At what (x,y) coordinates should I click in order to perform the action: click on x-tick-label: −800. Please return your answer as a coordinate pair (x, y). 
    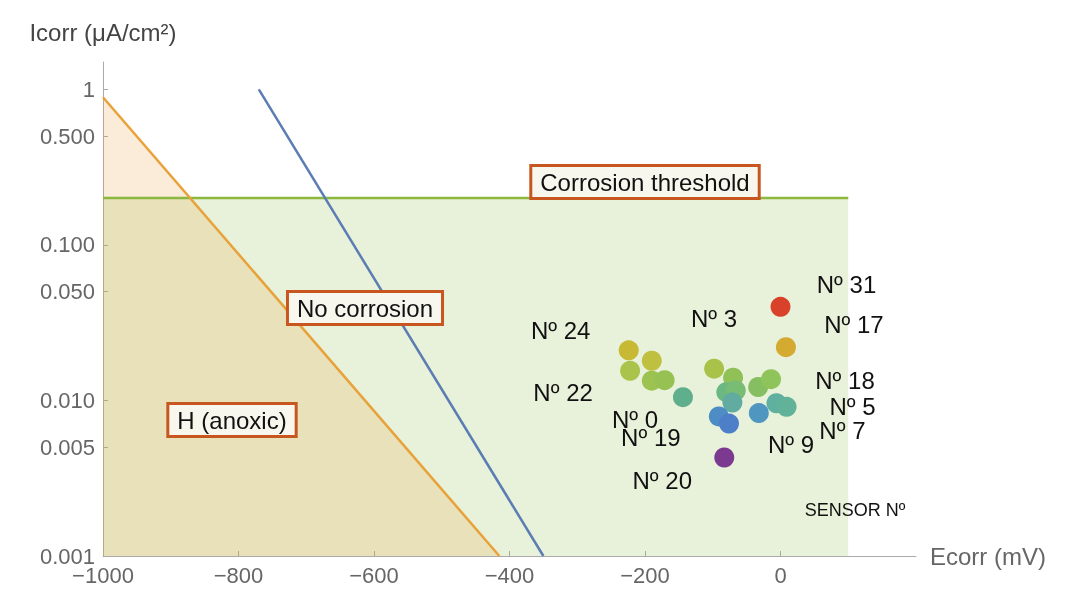
    Looking at the image, I should click on (238, 575).